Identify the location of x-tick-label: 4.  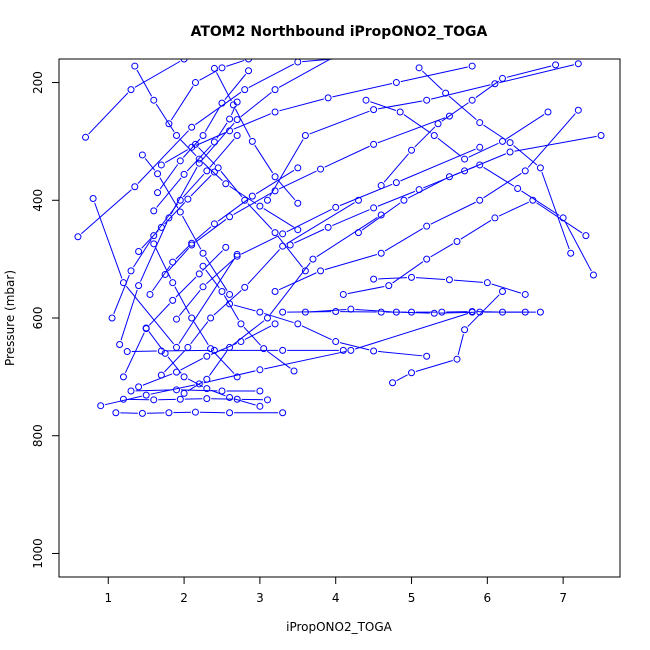
(336, 598).